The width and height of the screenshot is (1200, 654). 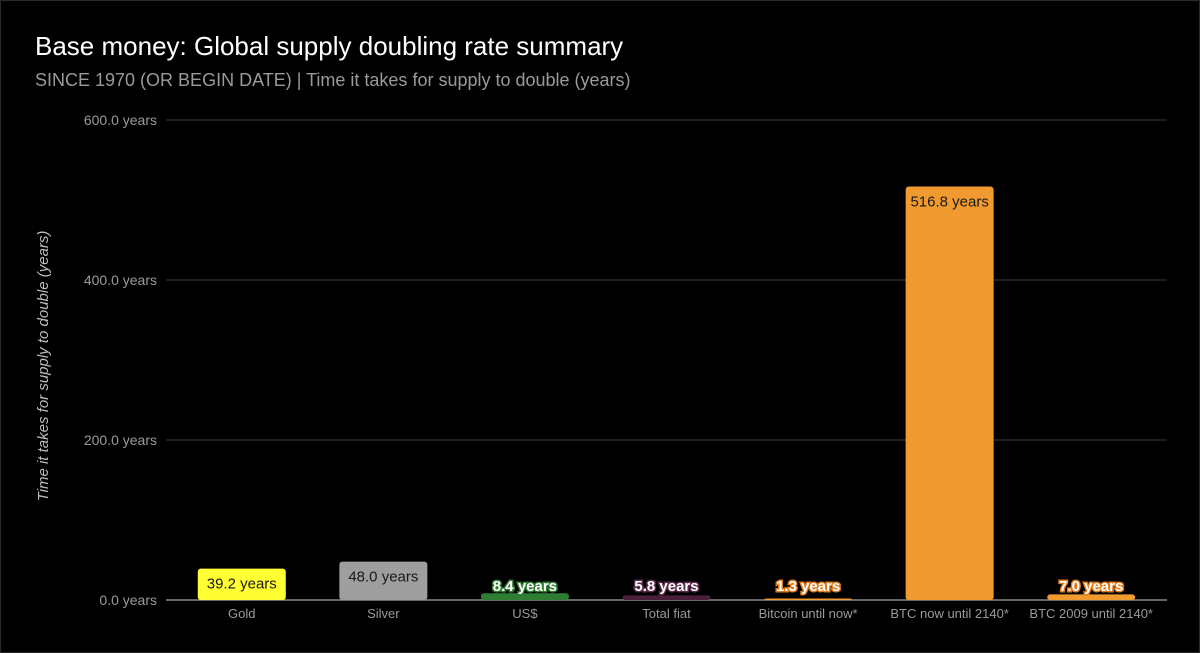 What do you see at coordinates (949, 202) in the screenshot?
I see `data-label: 516.8 years` at bounding box center [949, 202].